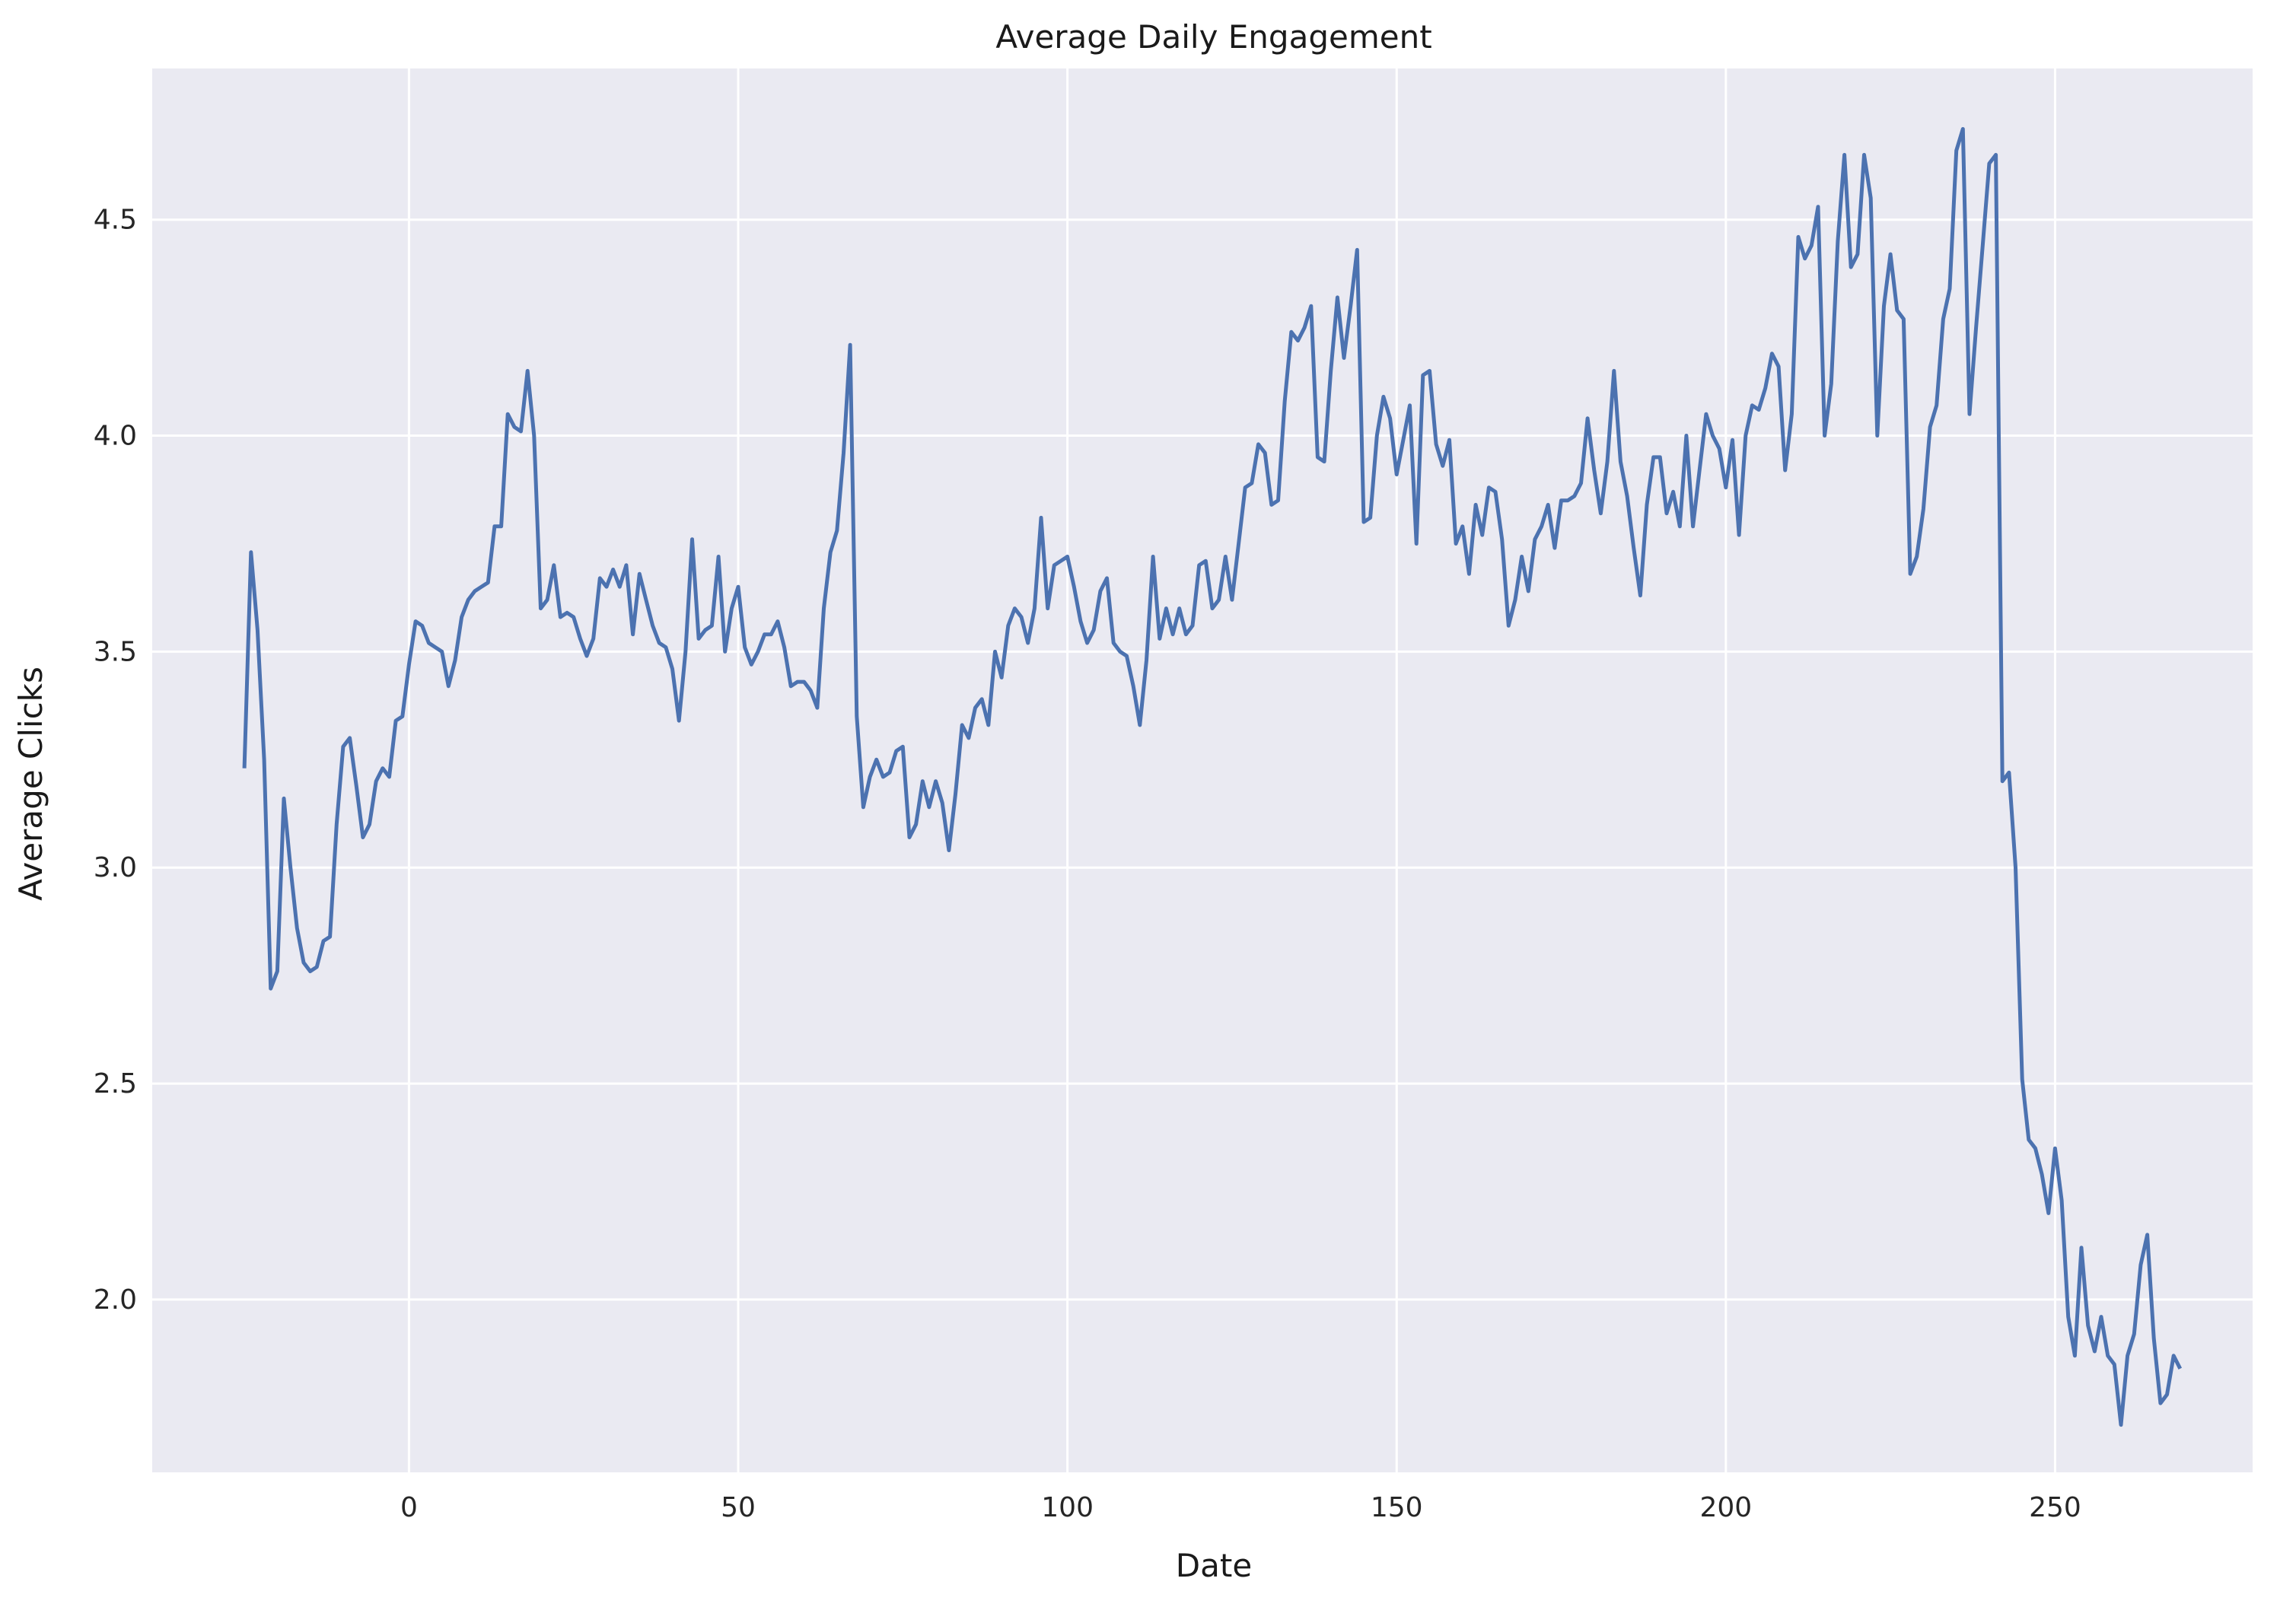  Describe the element at coordinates (115, 1083) in the screenshot. I see `y-tick-label: 2.5` at that location.